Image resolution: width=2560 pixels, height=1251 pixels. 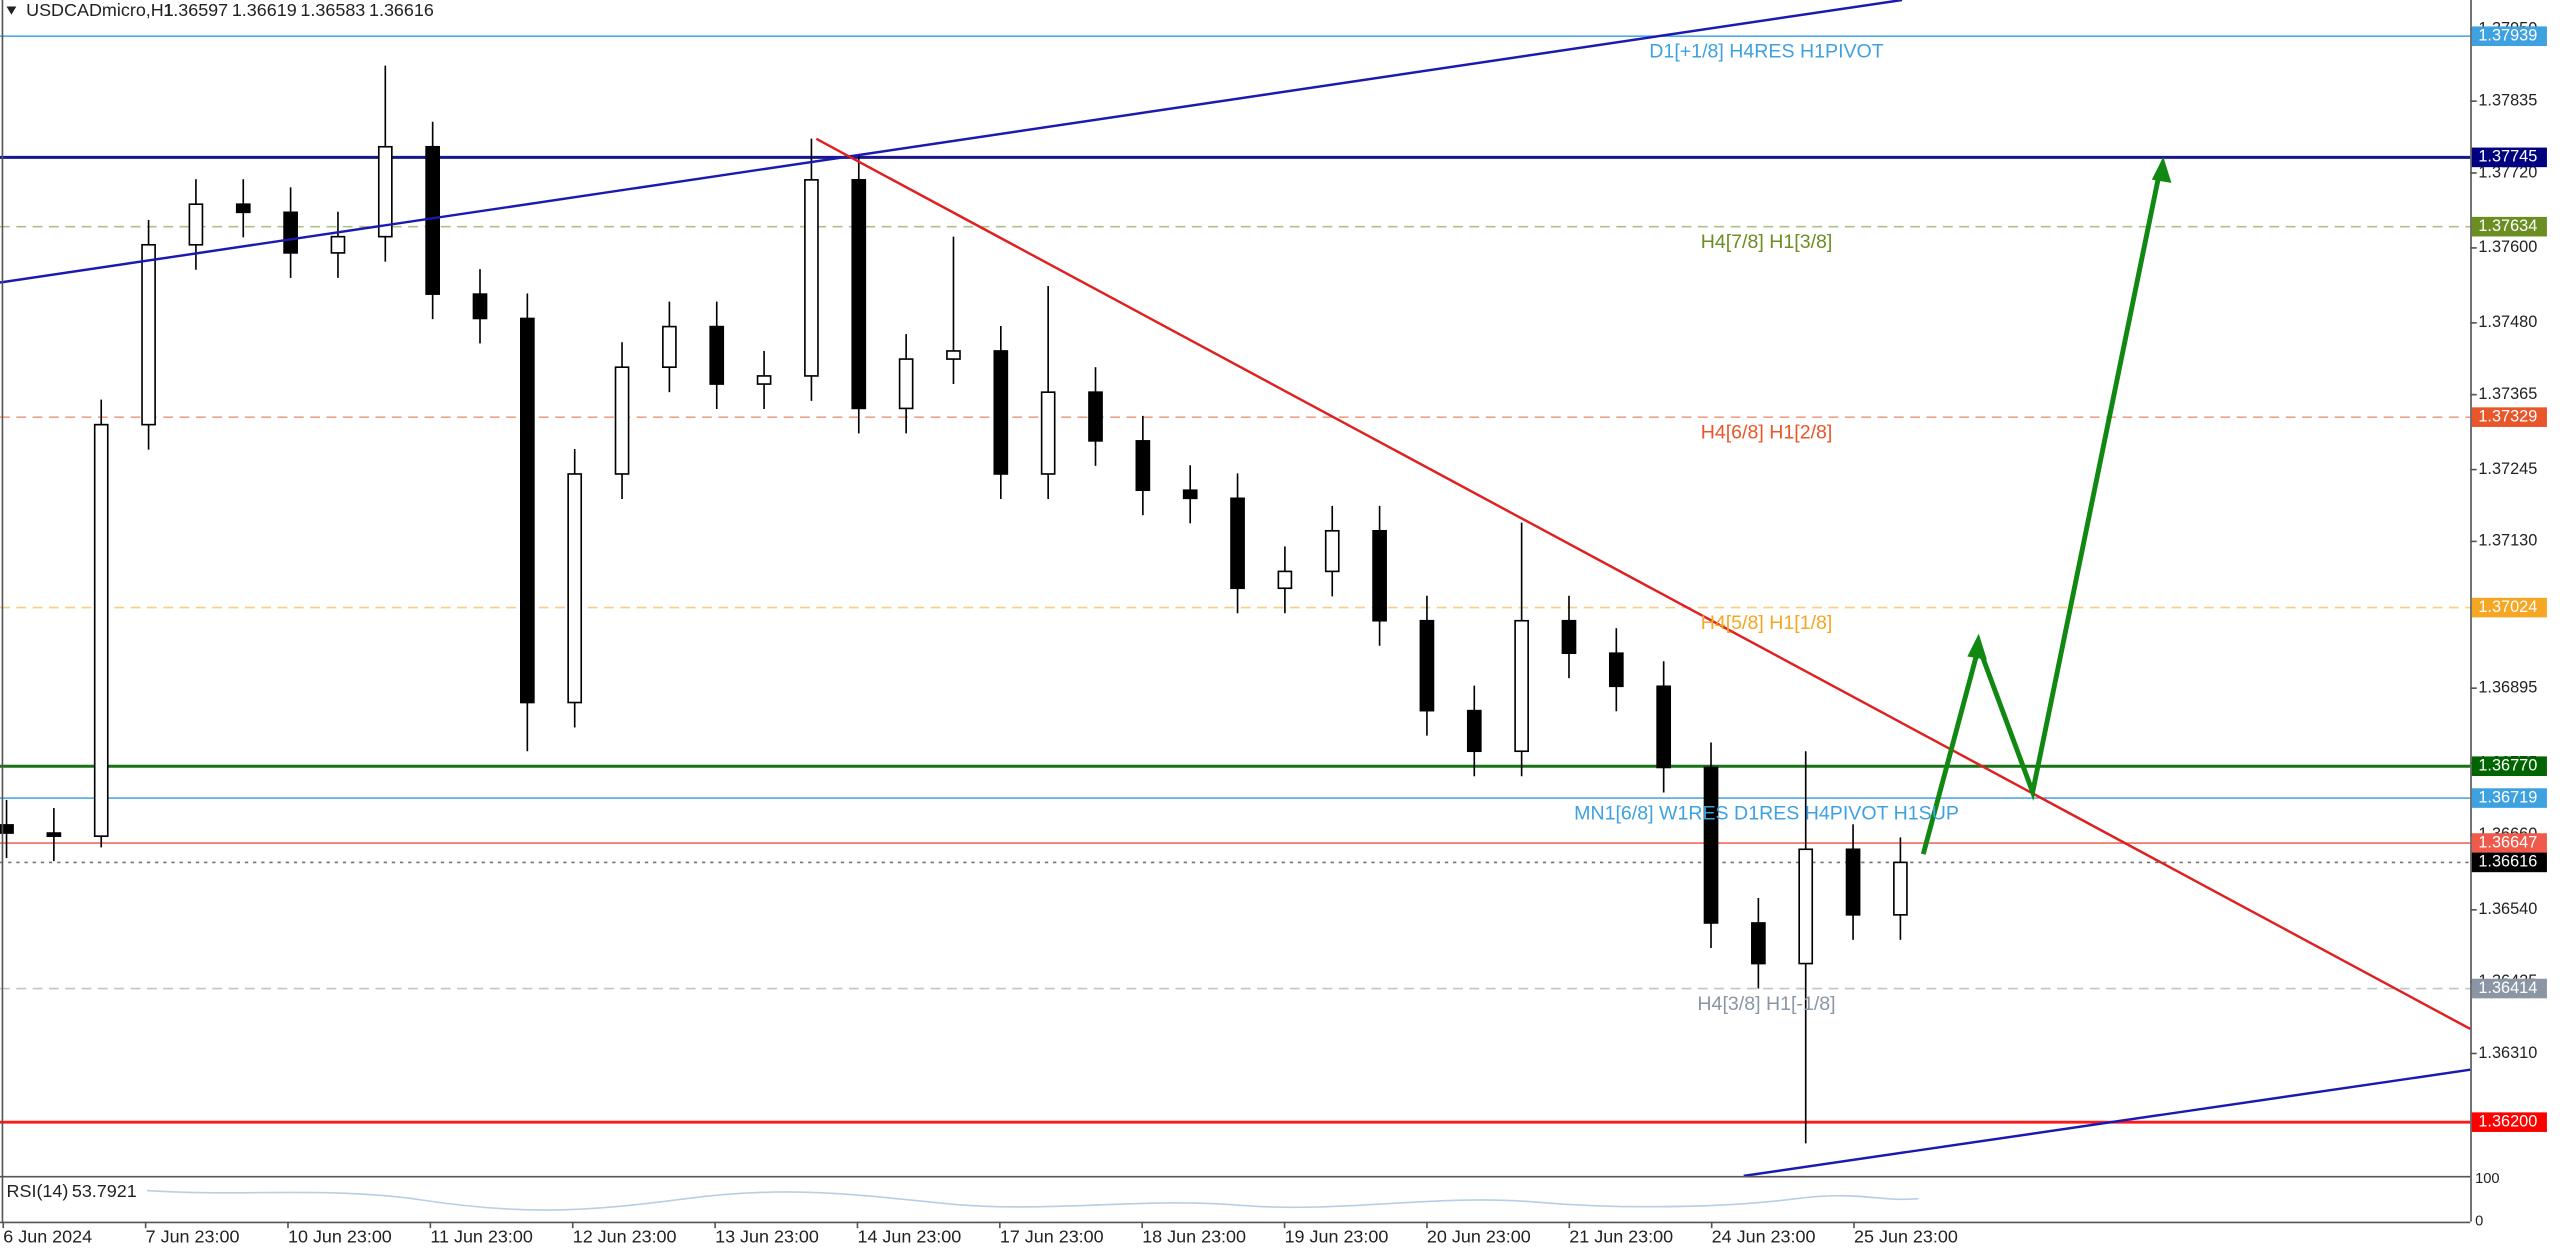 What do you see at coordinates (332, 10) in the screenshot?
I see `header-value: 1.36583` at bounding box center [332, 10].